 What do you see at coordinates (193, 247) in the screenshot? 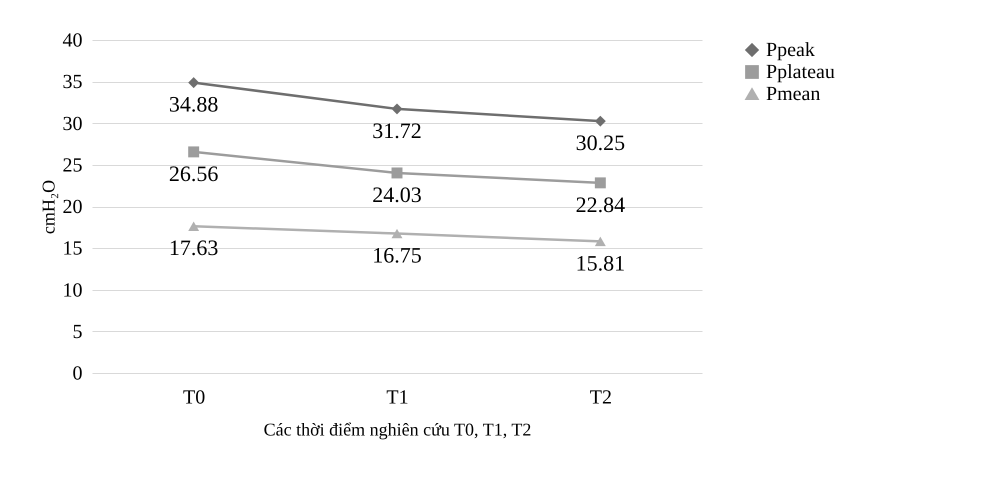
I see `data-label: 17.63` at bounding box center [193, 247].